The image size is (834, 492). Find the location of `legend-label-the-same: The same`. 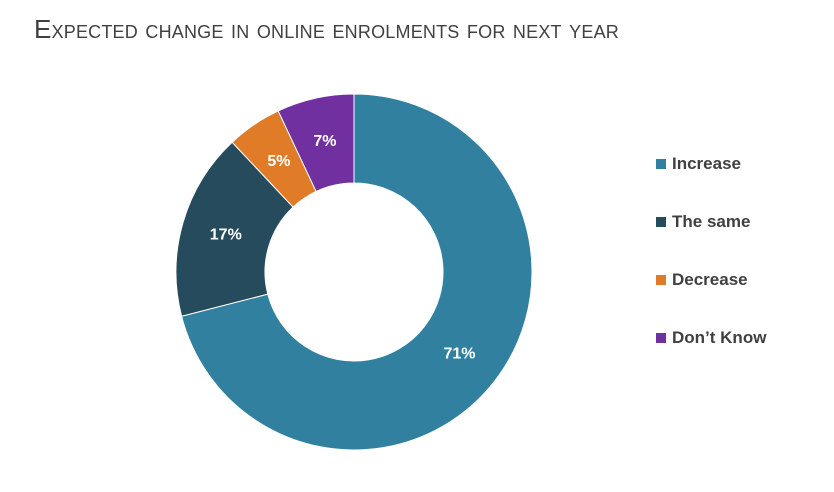

legend-label-the-same: The same is located at coordinates (711, 221).